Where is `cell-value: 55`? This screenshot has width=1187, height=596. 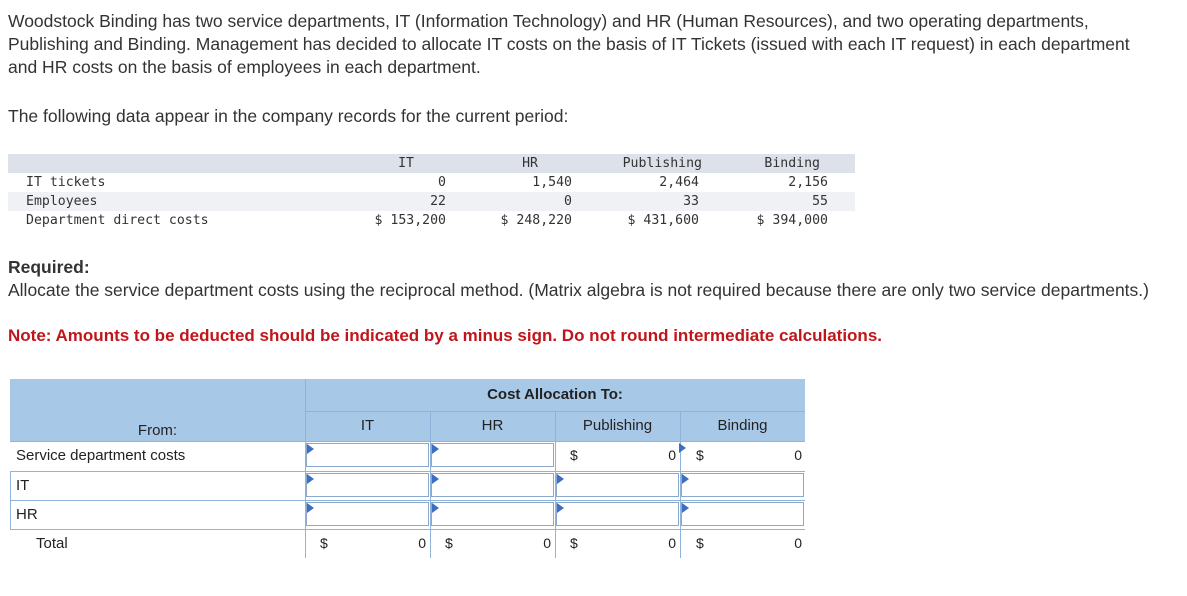
cell-value: 55 is located at coordinates (820, 201).